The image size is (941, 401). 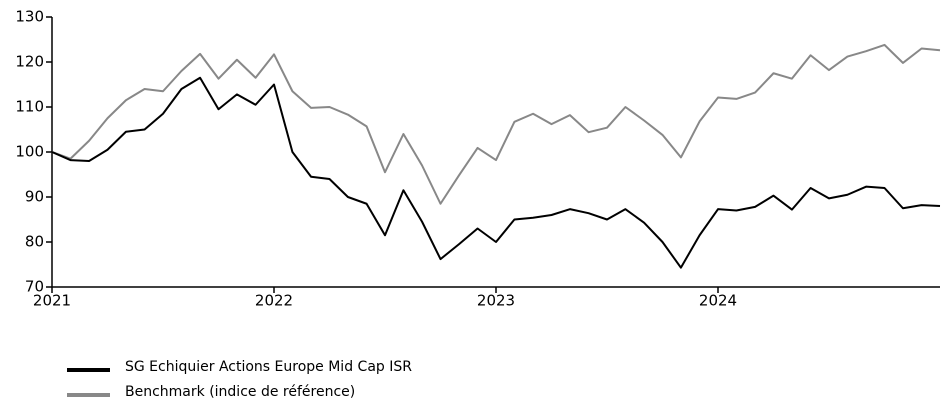 I want to click on y-tick-label: 90, so click(x=34, y=197).